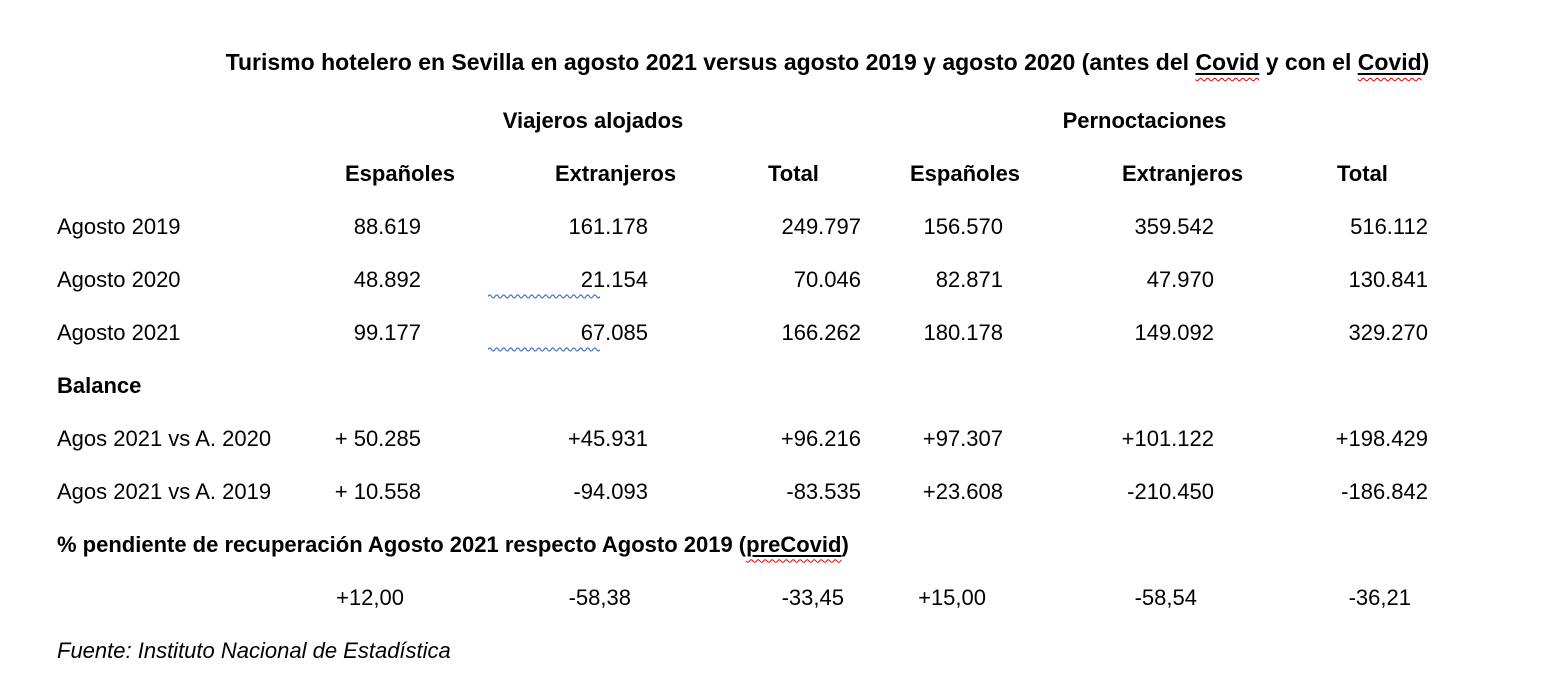  What do you see at coordinates (534, 283) in the screenshot?
I see `cell-value: 21.154` at bounding box center [534, 283].